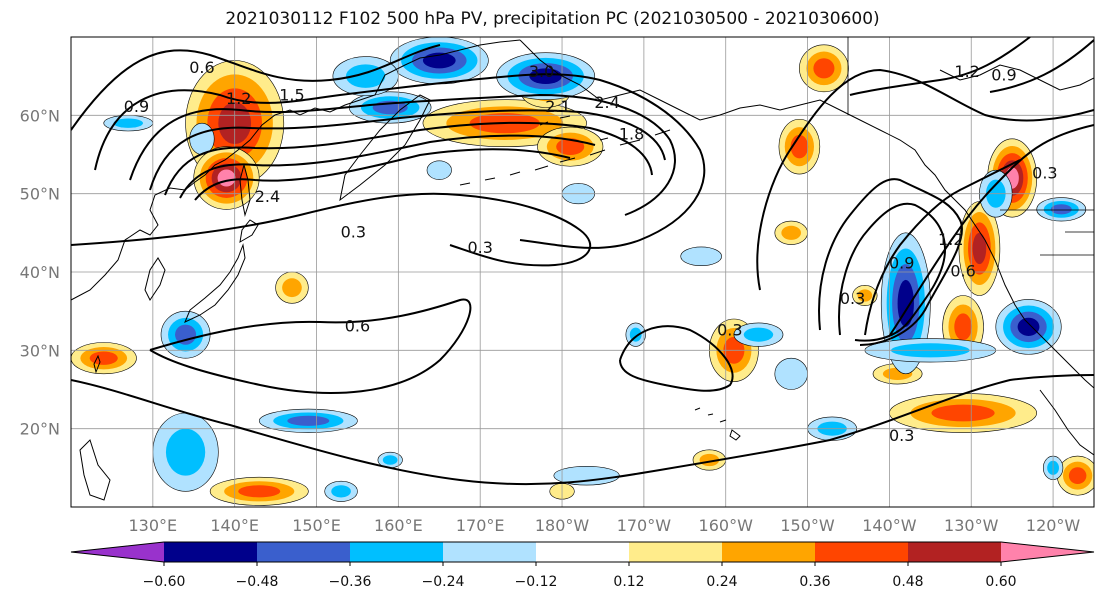  Describe the element at coordinates (40, 115) in the screenshot. I see `lat-tick-label: 60°N` at that location.